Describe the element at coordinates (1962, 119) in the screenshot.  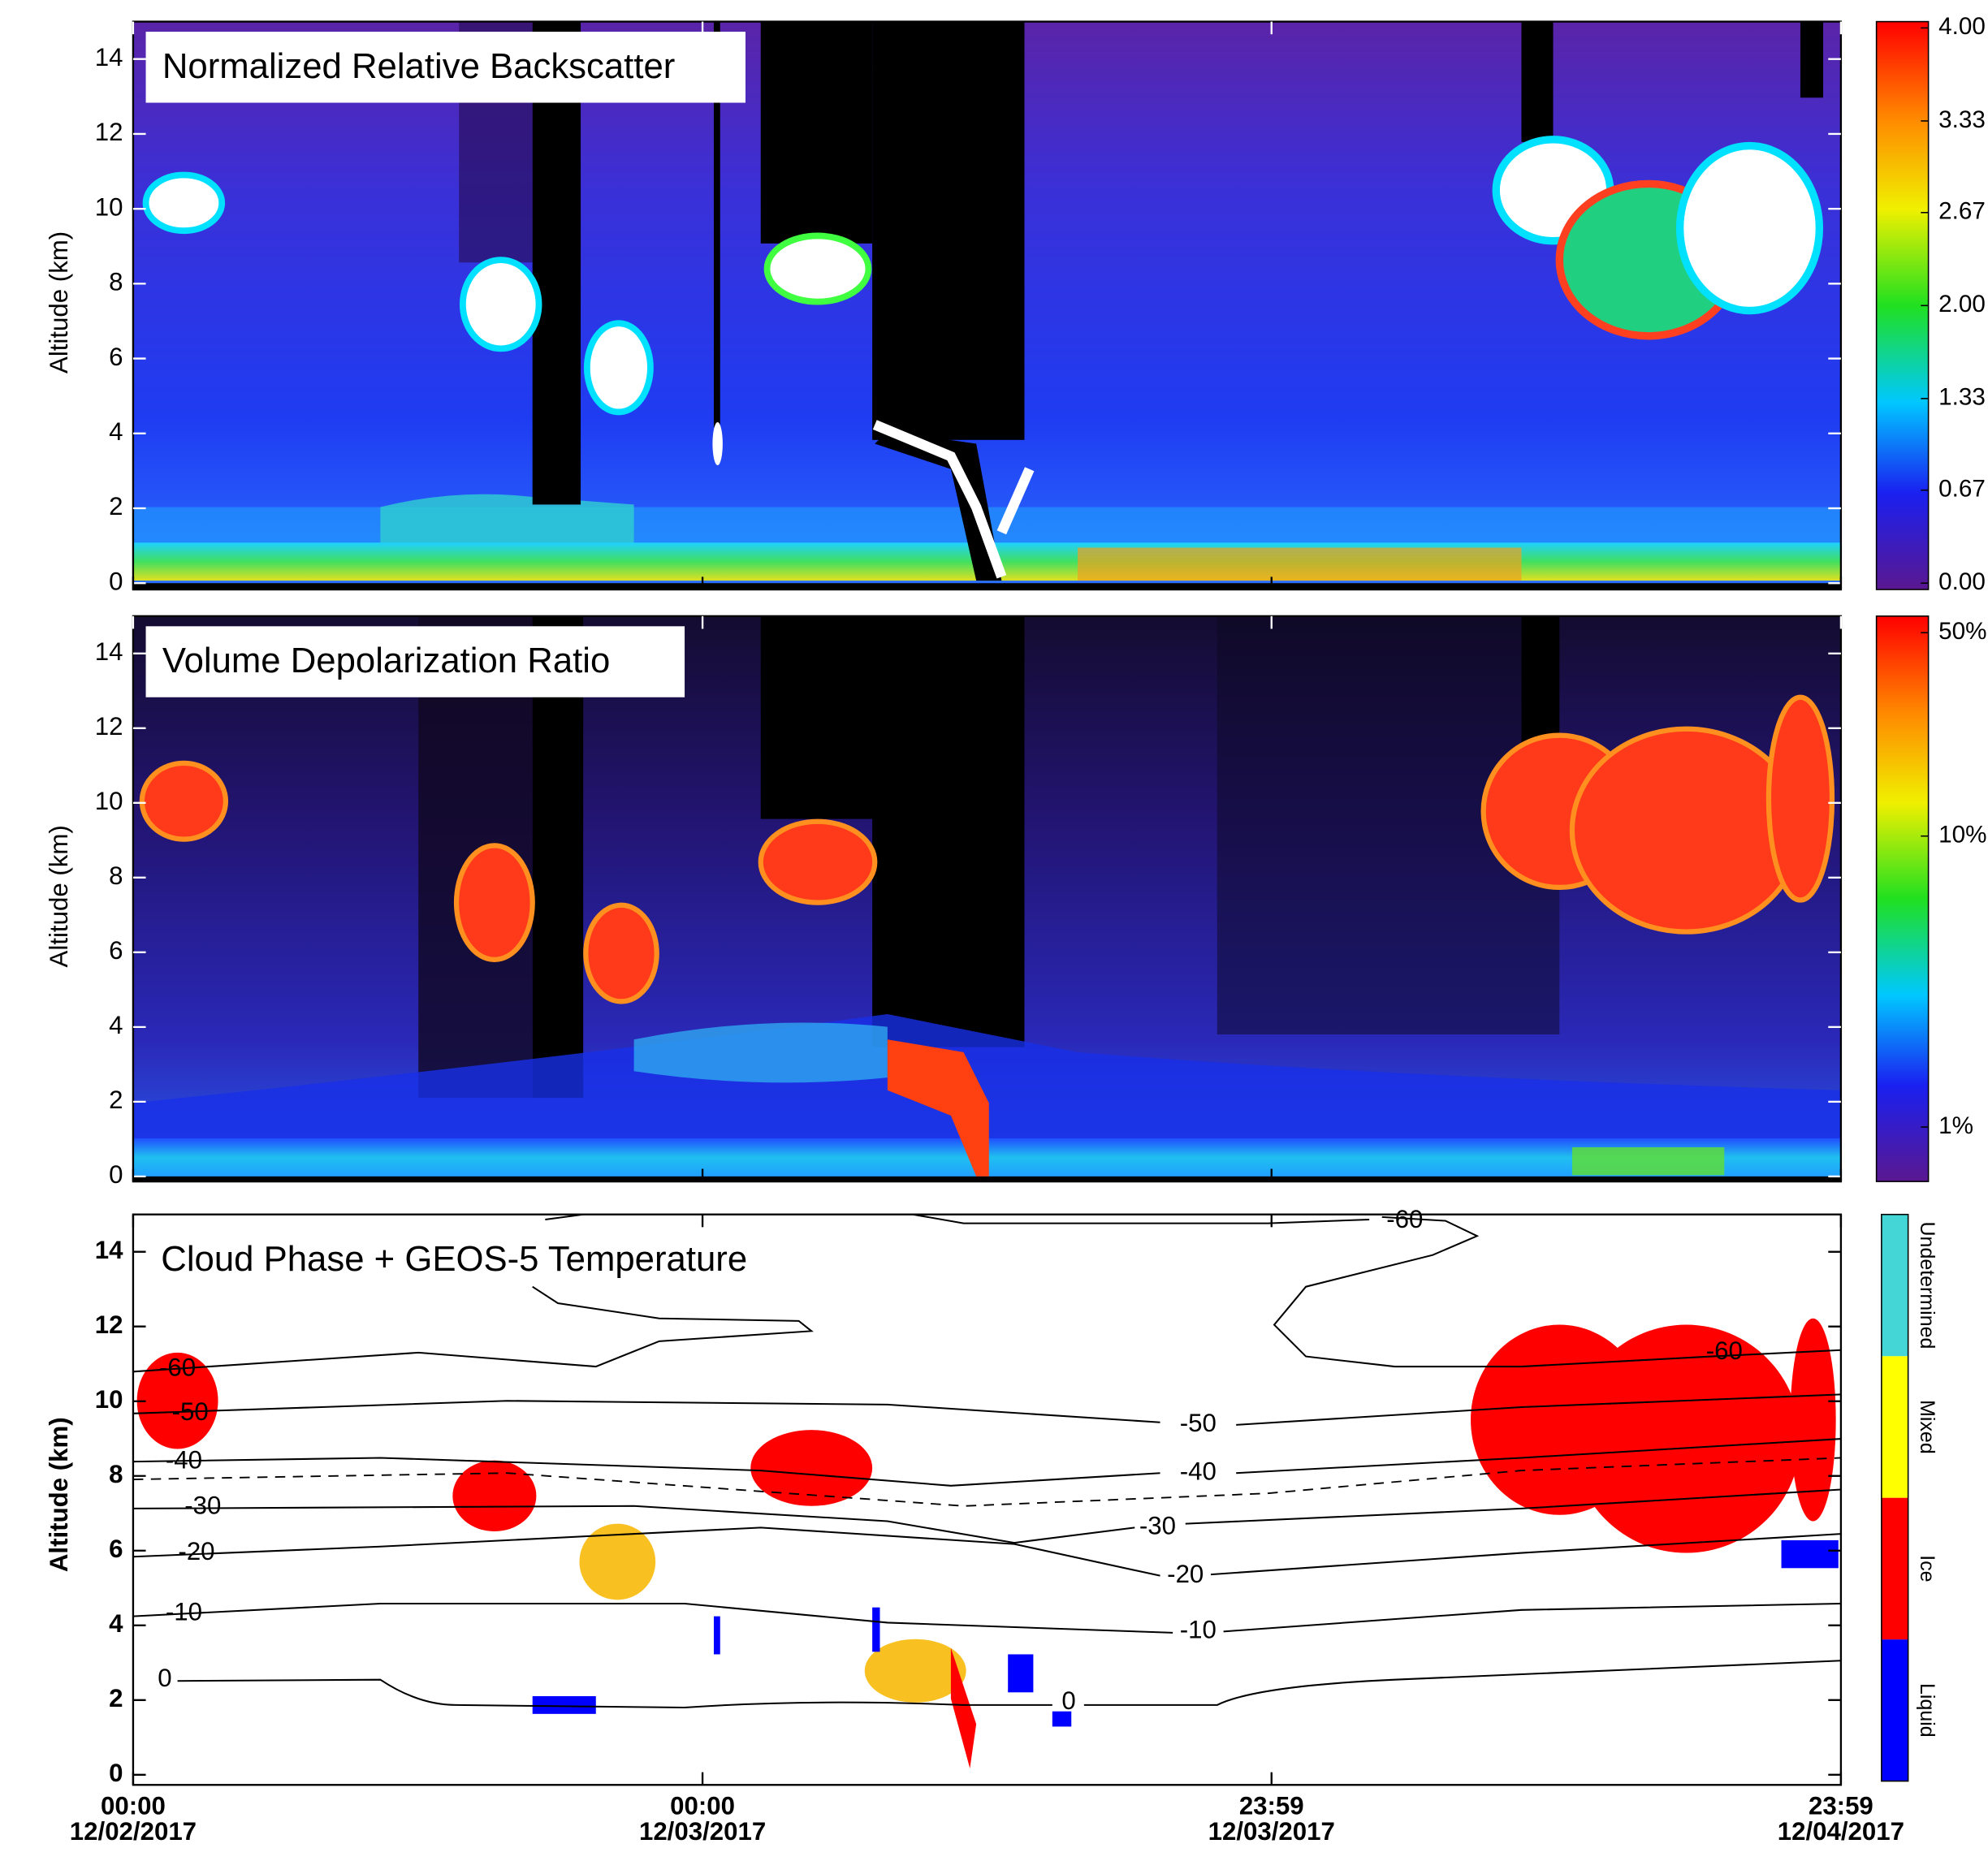
I see `colorbar-label: 3.33` at that location.